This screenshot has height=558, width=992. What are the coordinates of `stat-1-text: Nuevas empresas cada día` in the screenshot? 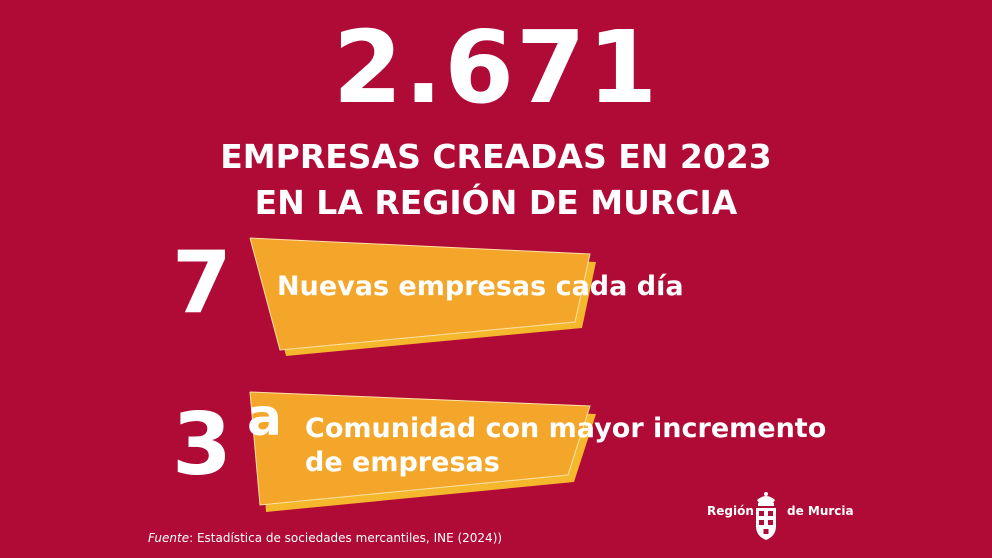 It's located at (480, 286).